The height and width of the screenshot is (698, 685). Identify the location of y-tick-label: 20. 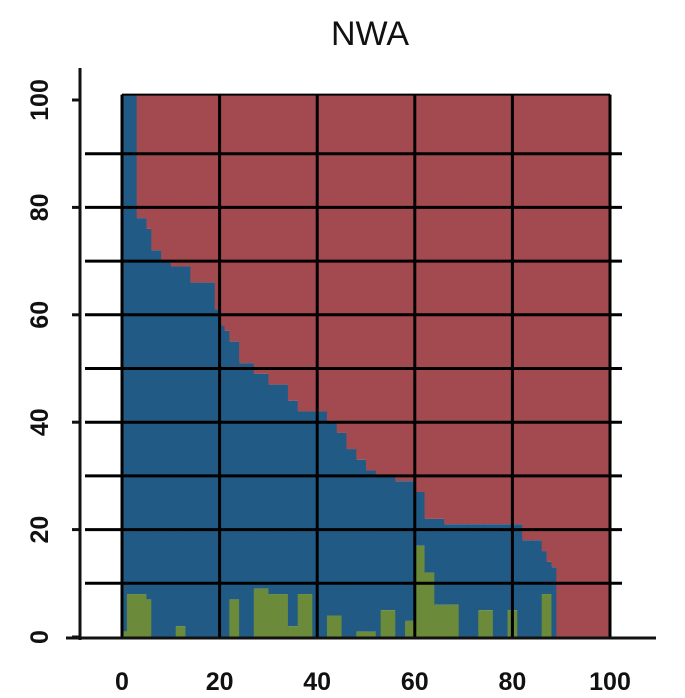
(40, 530).